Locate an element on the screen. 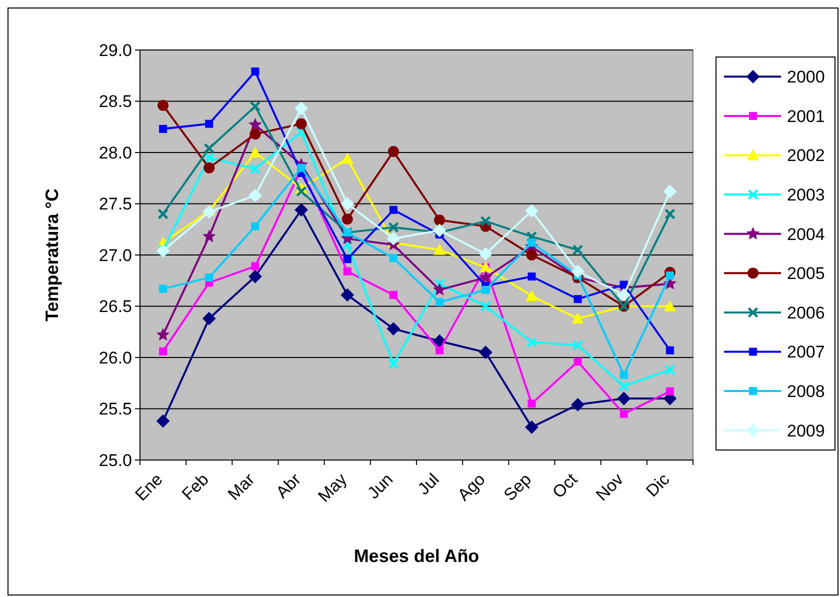 The width and height of the screenshot is (840, 597). y-tick-label: 25.5 is located at coordinates (115, 409).